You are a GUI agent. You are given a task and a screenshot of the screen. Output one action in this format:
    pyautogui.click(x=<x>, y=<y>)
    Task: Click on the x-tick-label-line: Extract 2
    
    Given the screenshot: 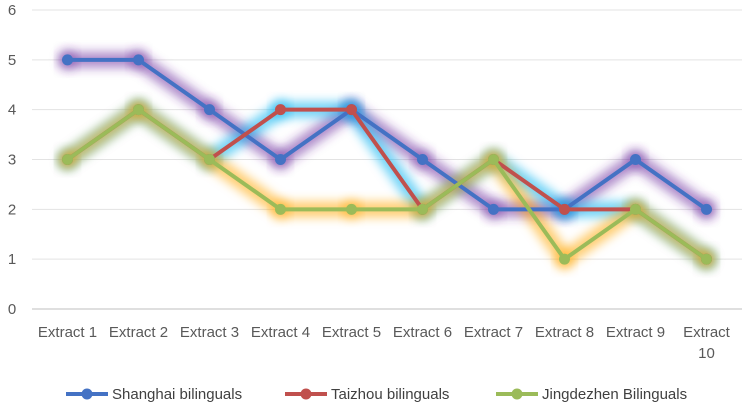 What is the action you would take?
    pyautogui.click(x=138, y=332)
    